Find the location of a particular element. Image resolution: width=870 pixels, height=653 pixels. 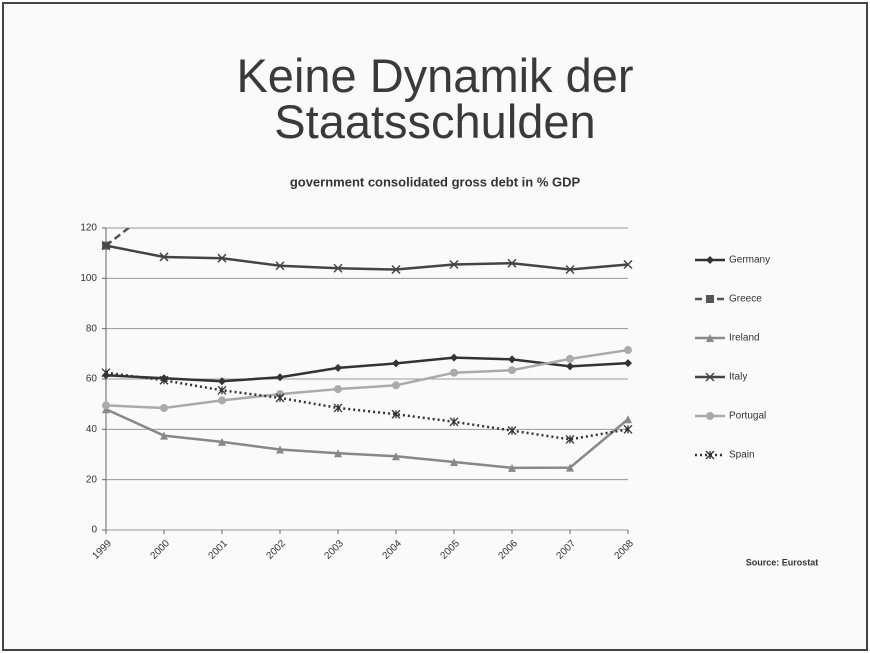

y-tick-label: 40 is located at coordinates (92, 429).